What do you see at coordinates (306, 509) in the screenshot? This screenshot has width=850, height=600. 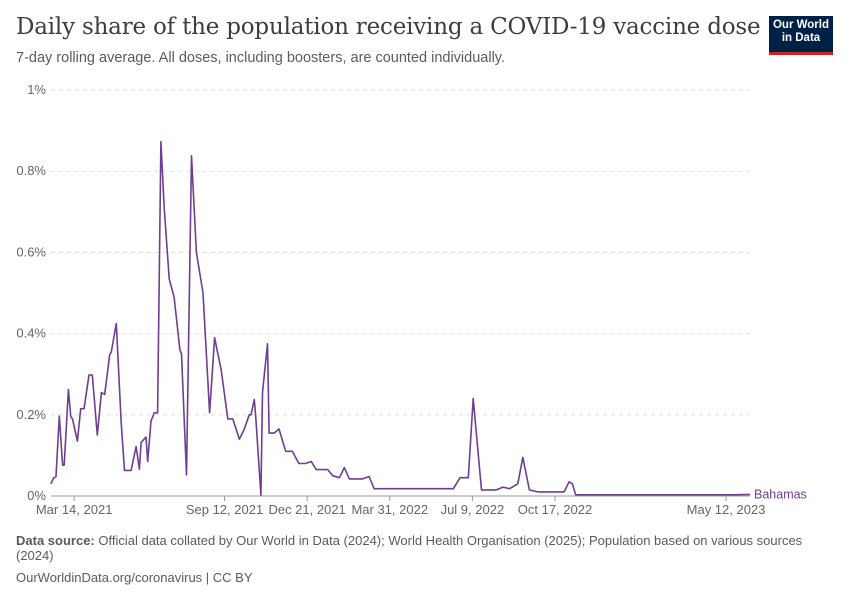 I see `x-tick-label: Dec 21, 2021` at bounding box center [306, 509].